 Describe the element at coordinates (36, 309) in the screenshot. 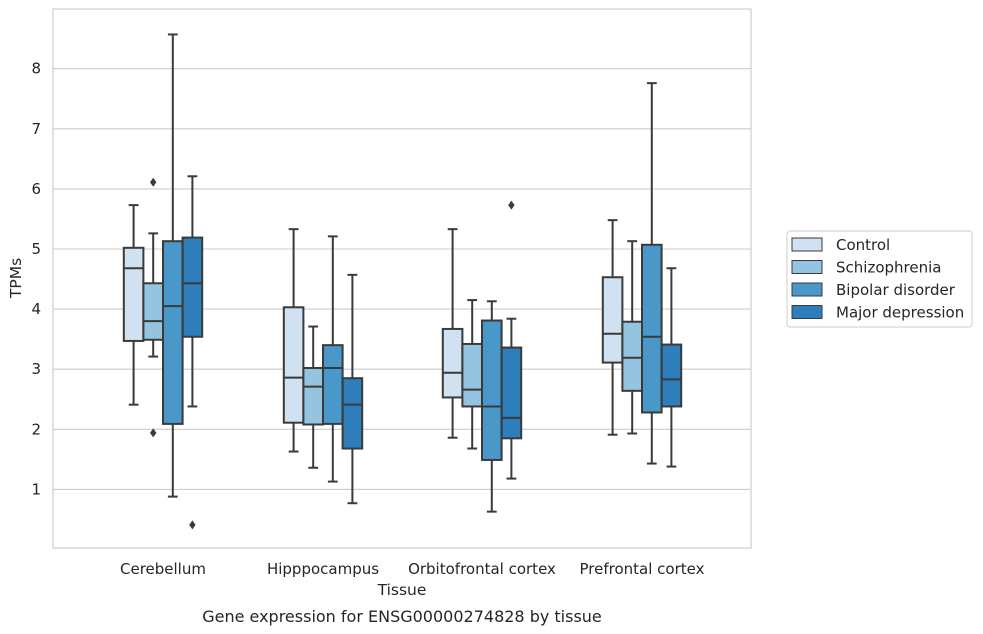

I see `y-tick-label: 4` at that location.